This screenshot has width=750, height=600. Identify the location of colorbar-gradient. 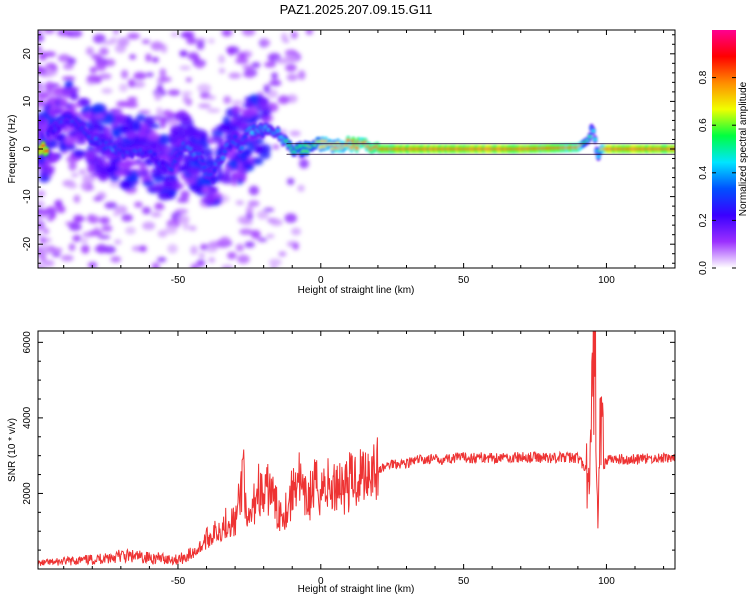
(724, 149).